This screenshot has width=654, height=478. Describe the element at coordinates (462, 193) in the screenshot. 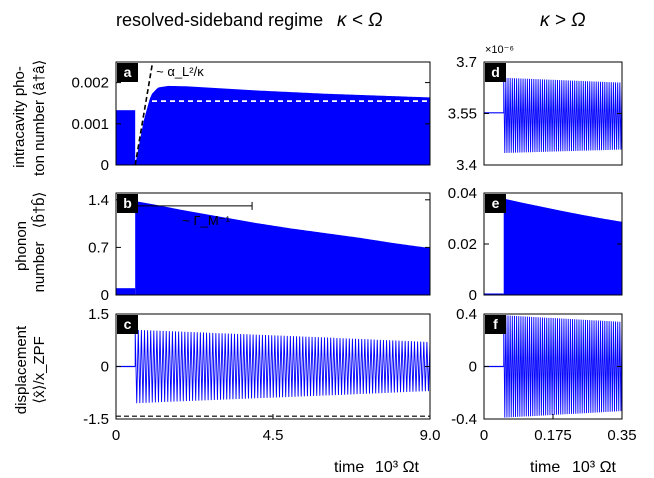

I see `y-tick-label: 0.04` at that location.